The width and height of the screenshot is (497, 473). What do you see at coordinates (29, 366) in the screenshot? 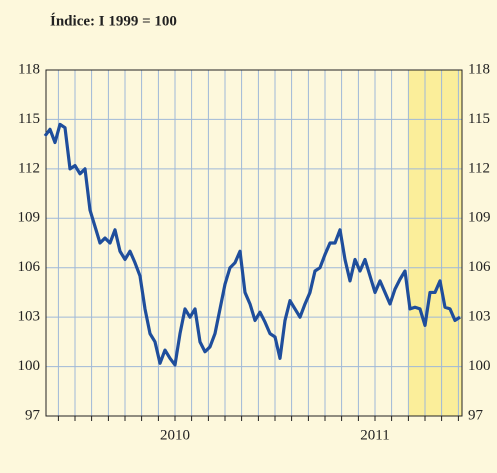
I see `y-tick-label: 100` at bounding box center [29, 366].